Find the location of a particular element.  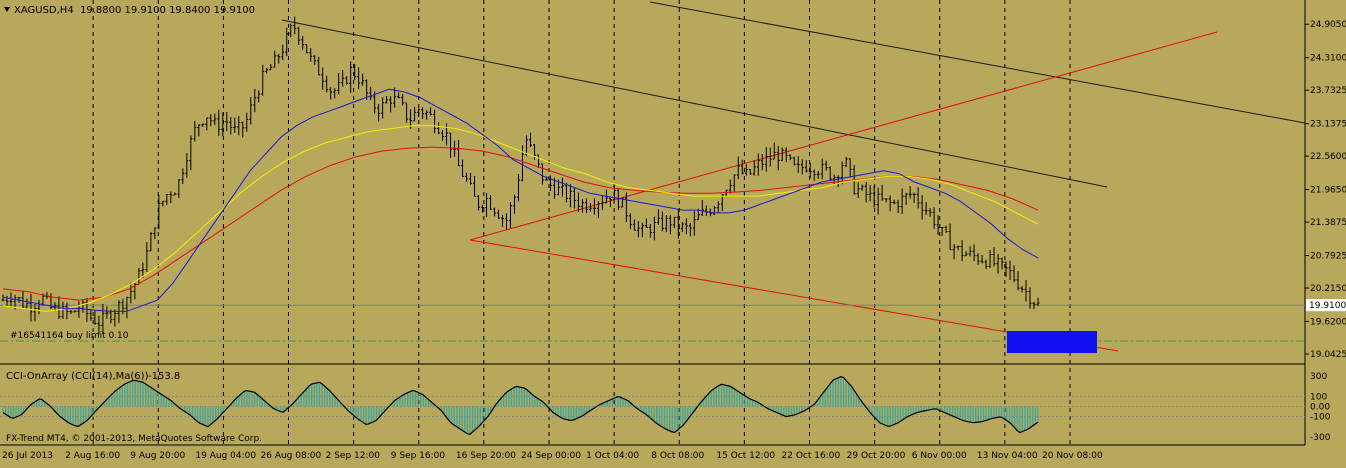

time-label: 24 Sep 00:00 is located at coordinates (551, 456).